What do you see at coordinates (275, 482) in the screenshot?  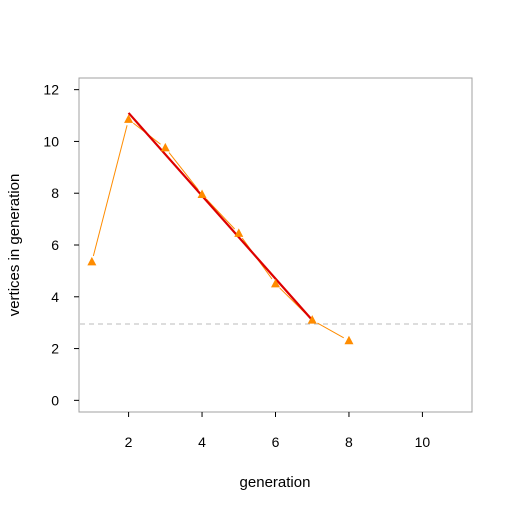 I see `x-axis-label: generation` at bounding box center [275, 482].